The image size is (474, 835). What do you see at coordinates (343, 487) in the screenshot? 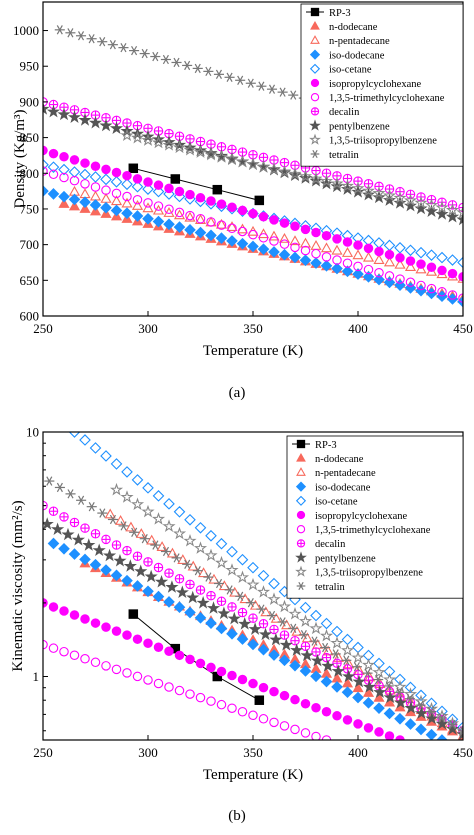
I see `legend-label: iso-dodecane` at bounding box center [343, 487].